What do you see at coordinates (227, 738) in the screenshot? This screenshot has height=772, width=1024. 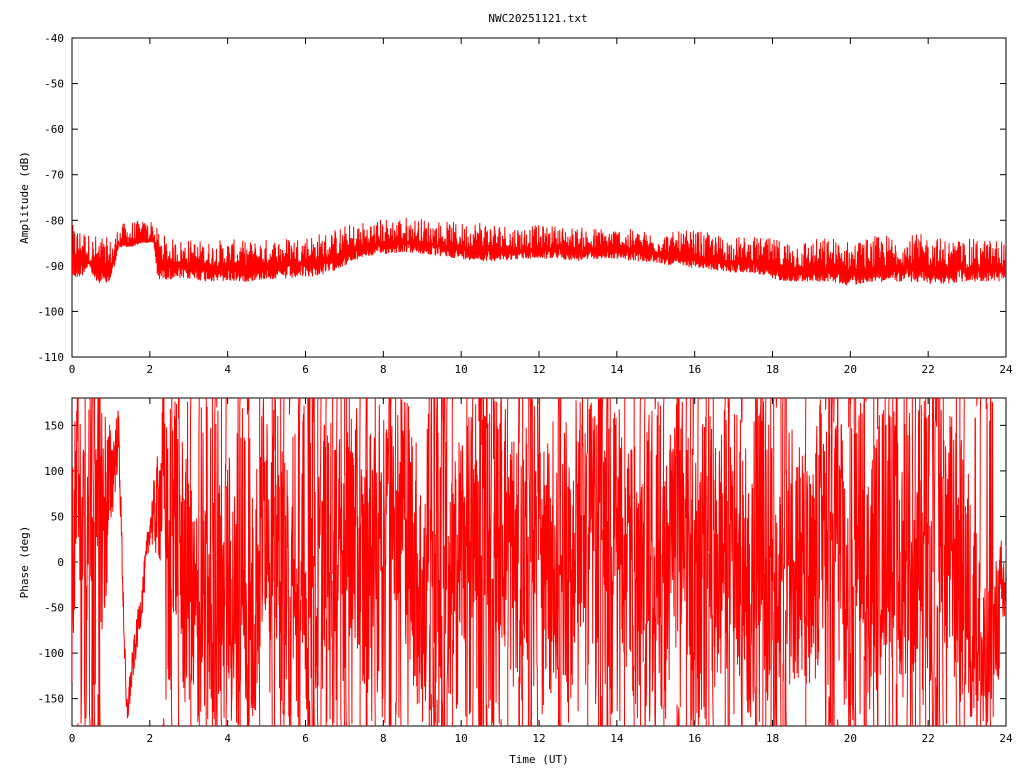 I see `phase-xtick-label: 4` at bounding box center [227, 738].